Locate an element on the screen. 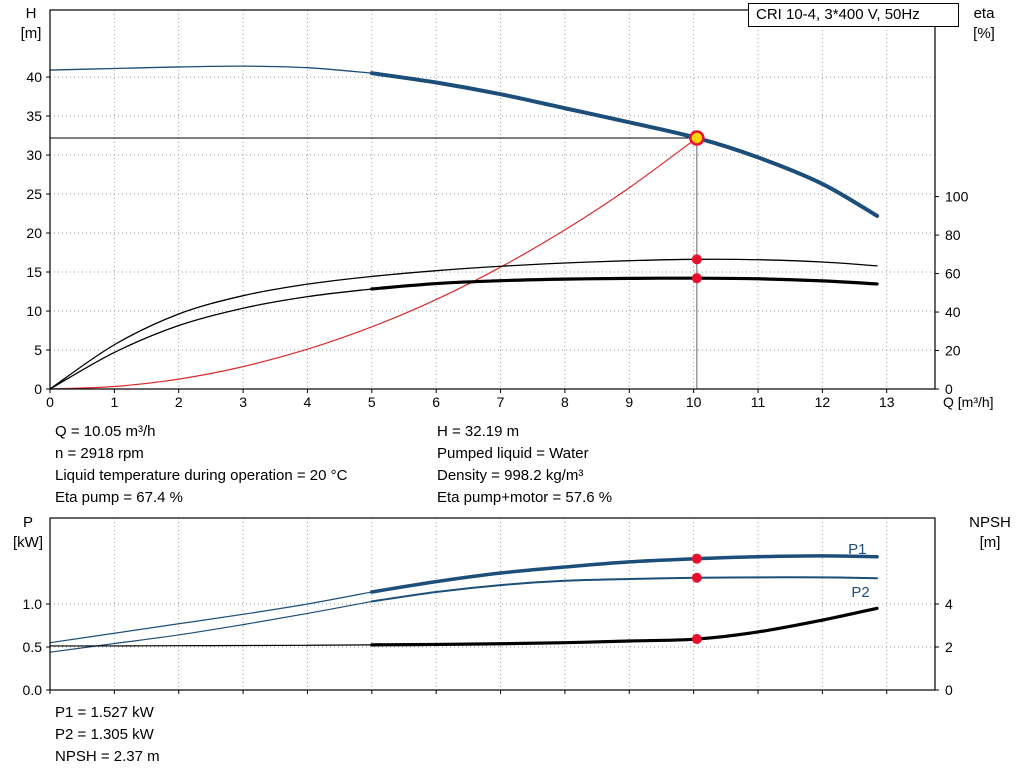  p1-curve is located at coordinates (624, 574).